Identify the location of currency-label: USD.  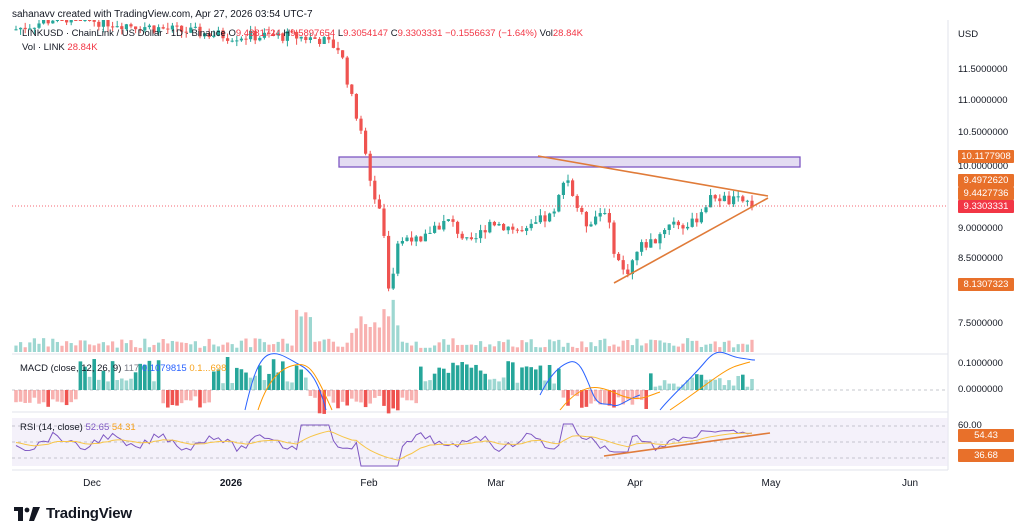
(968, 34).